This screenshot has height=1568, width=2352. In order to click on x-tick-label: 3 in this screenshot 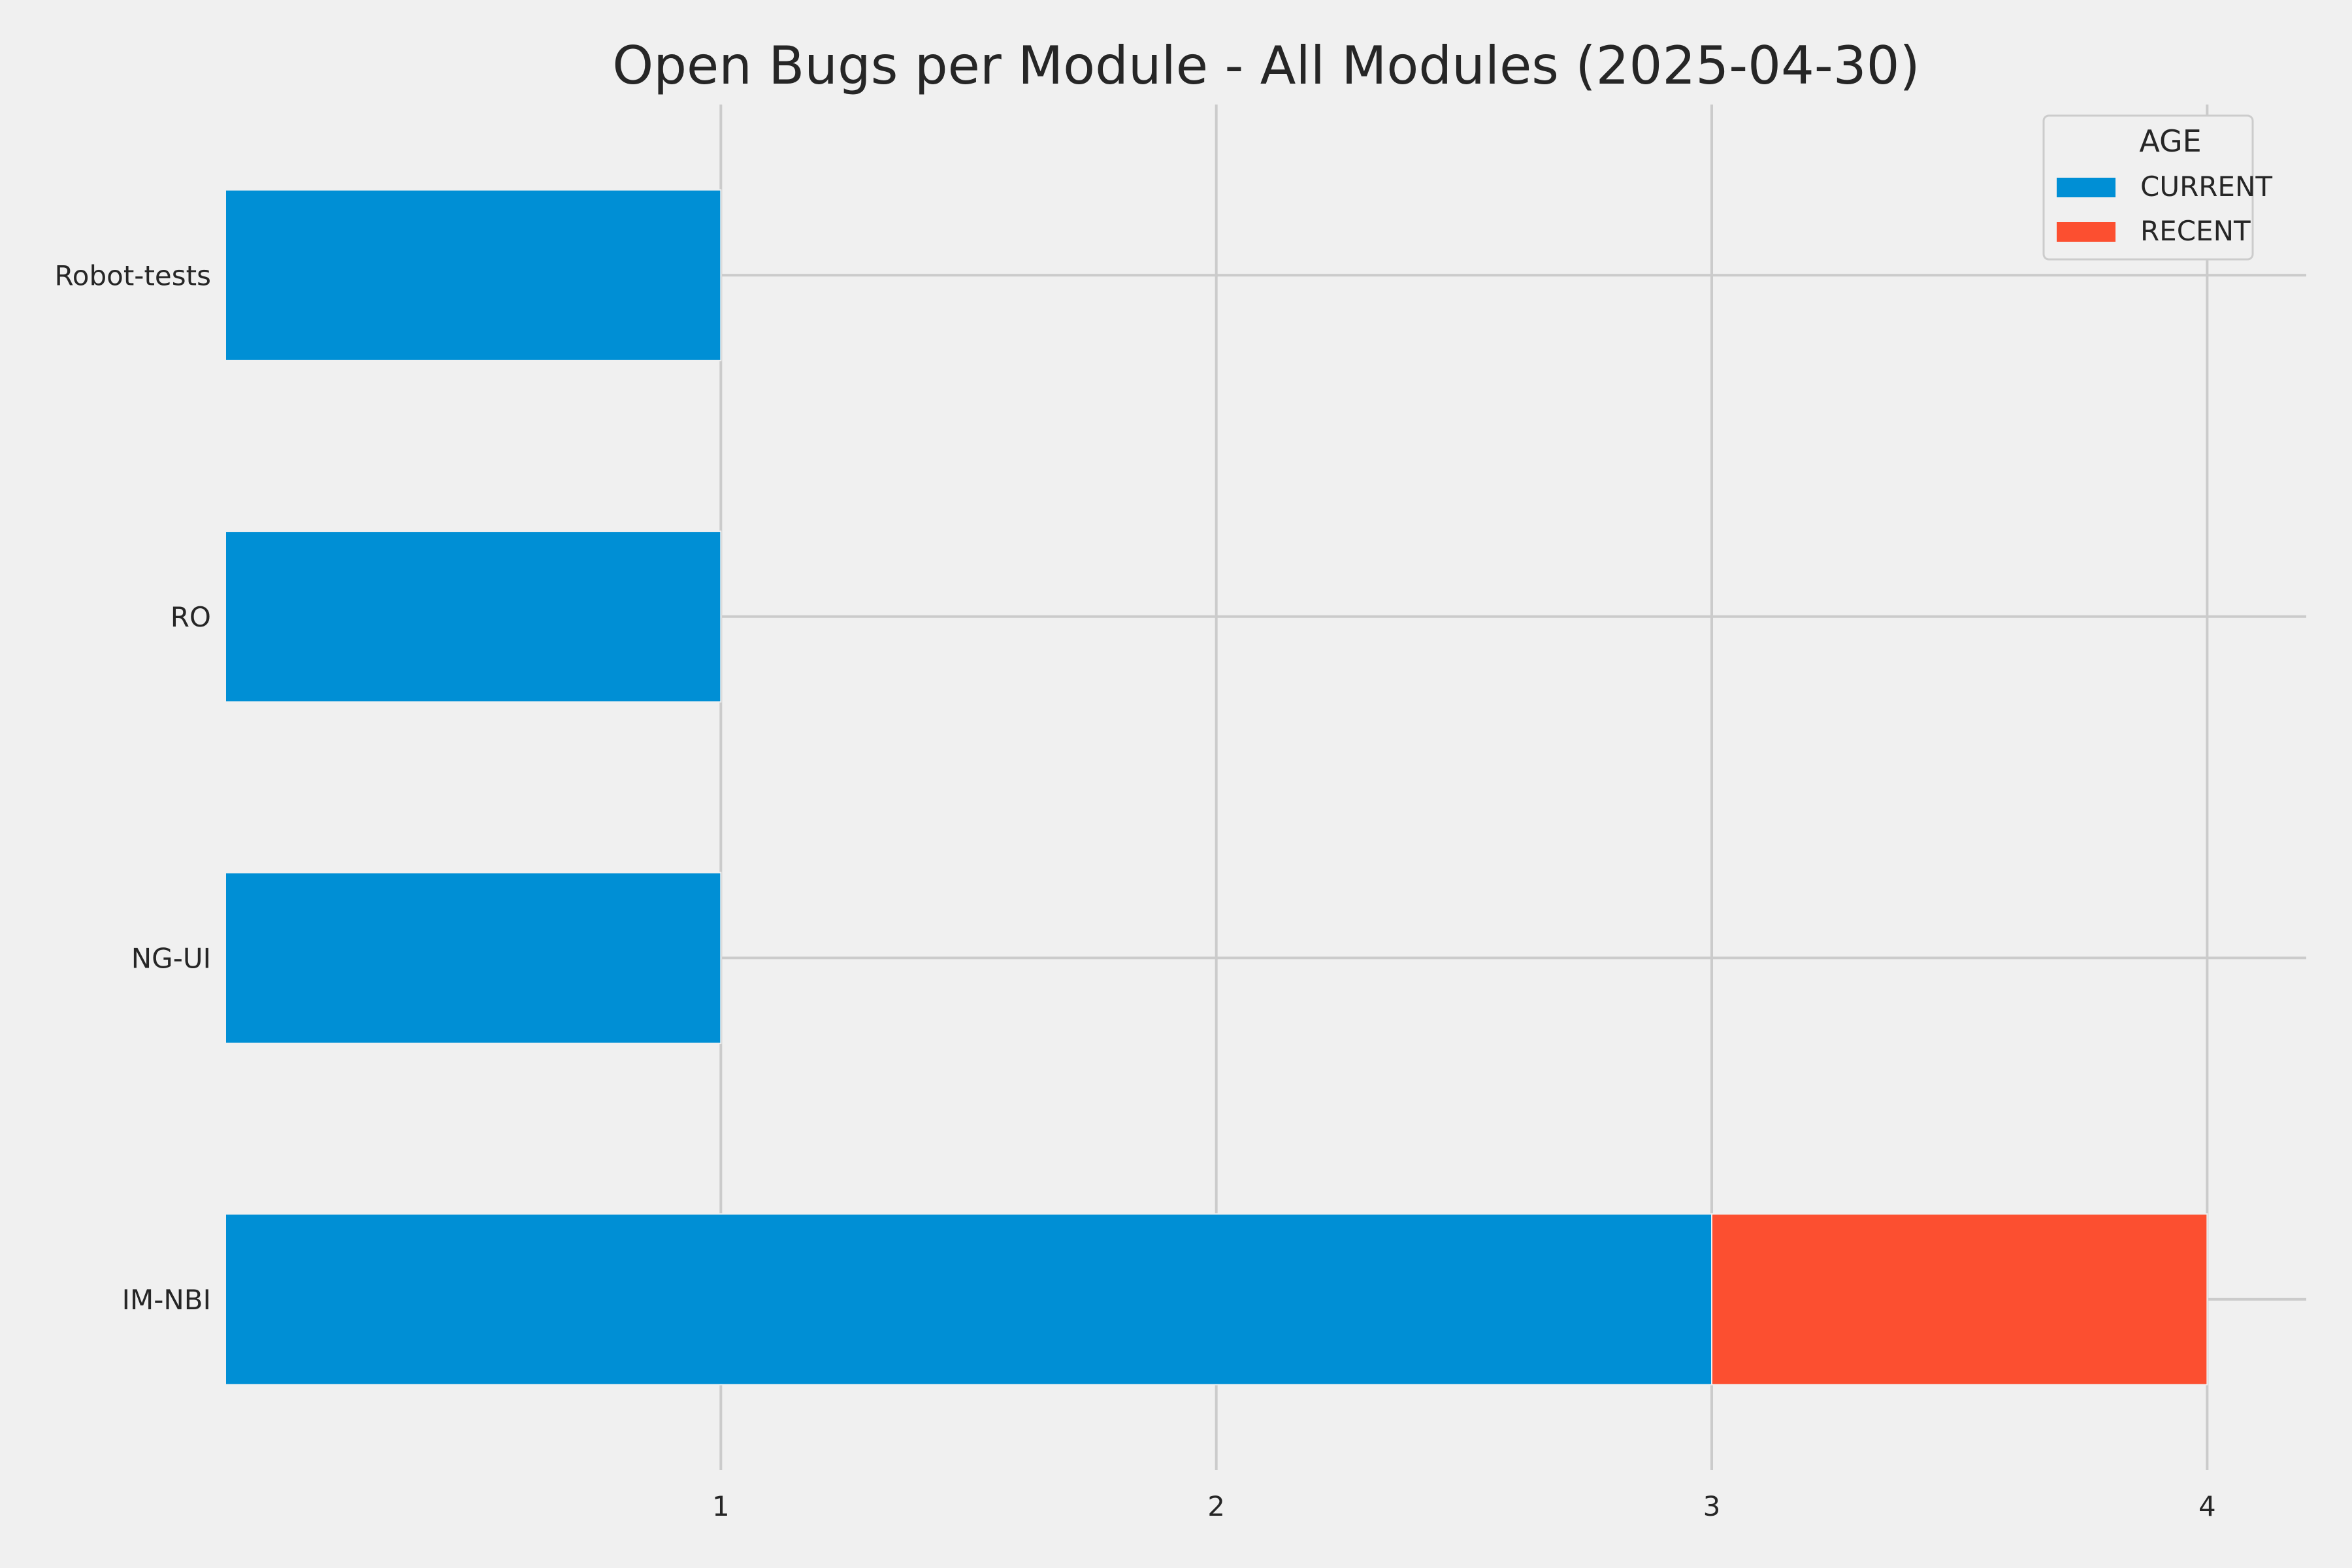, I will do `click(1712, 1506)`.